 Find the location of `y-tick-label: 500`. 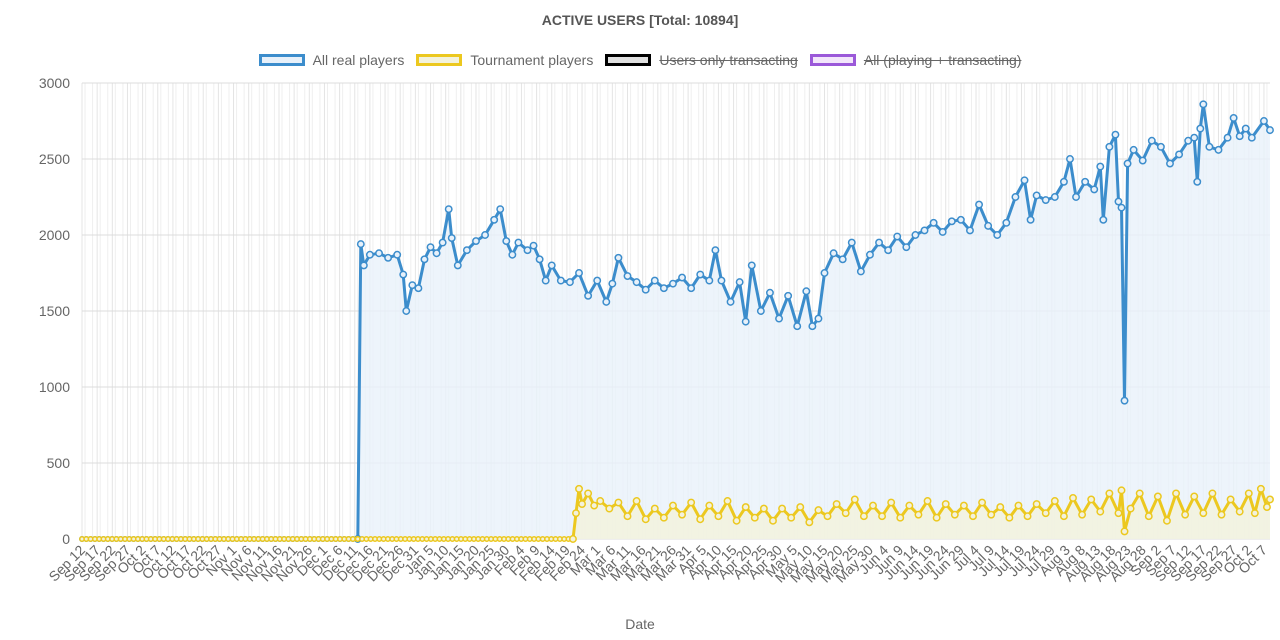

y-tick-label: 500 is located at coordinates (59, 463).